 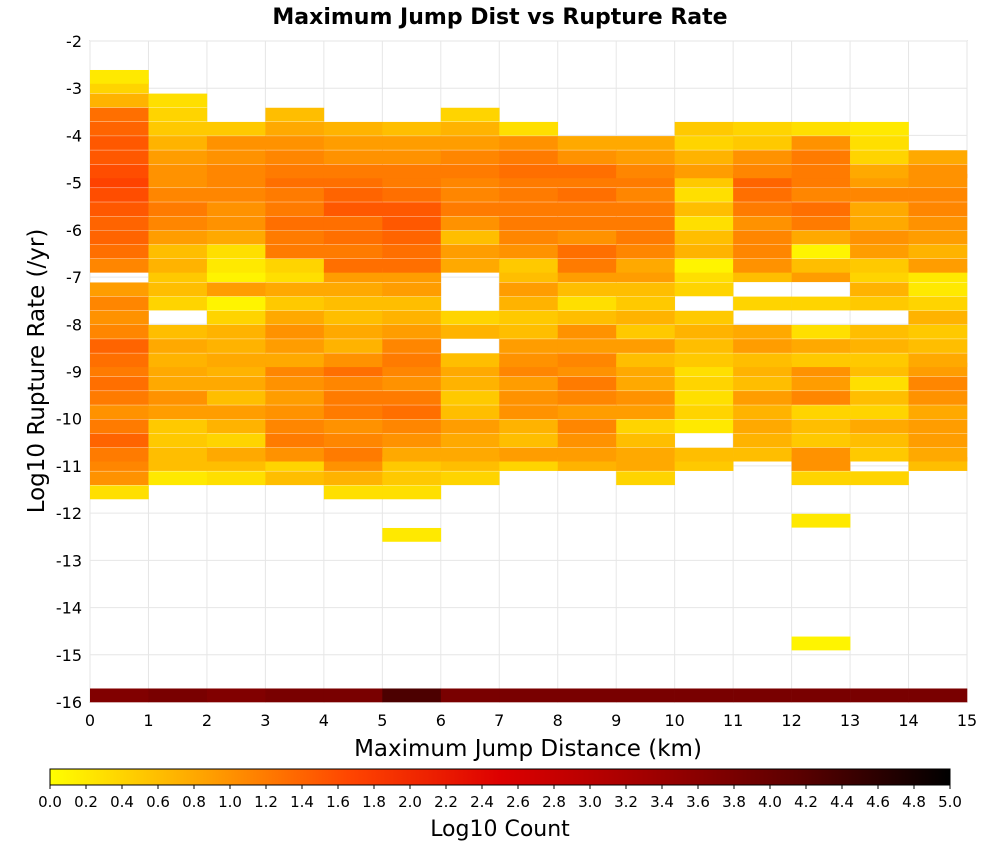 I want to click on colorbar-label: Log10 Count, so click(x=500, y=829).